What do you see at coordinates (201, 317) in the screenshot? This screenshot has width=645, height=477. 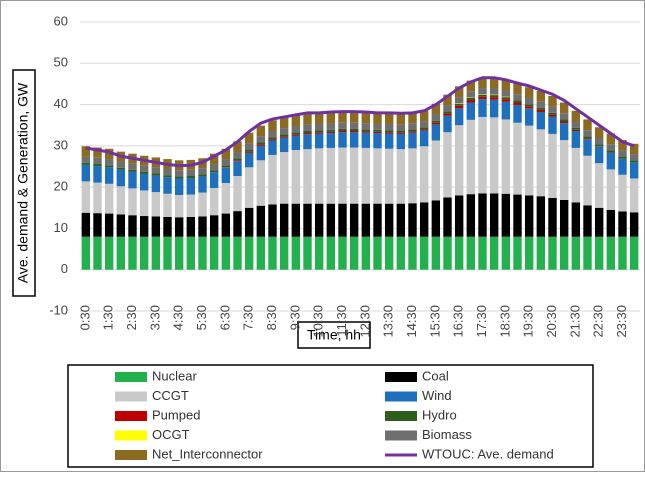 I see `x-tick-label: 5:30` at bounding box center [201, 317].